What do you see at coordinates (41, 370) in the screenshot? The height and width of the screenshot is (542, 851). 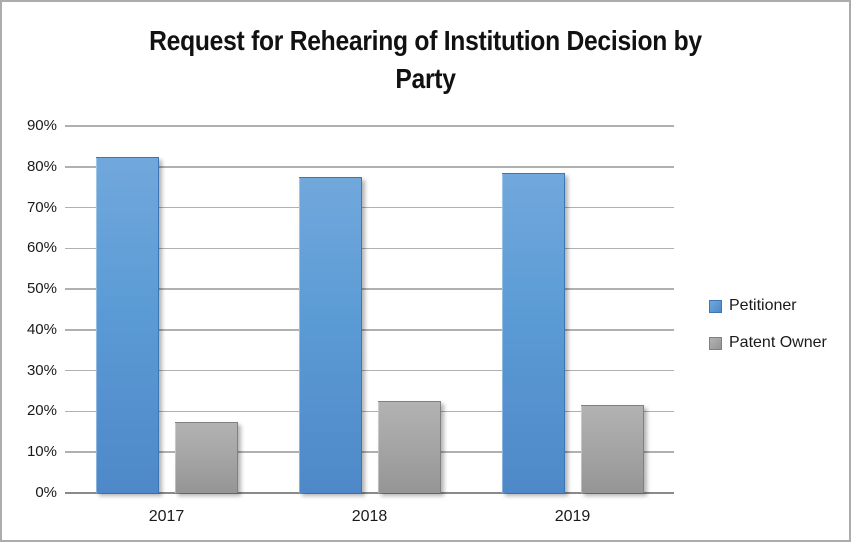 I see `y-tick-label: 30%` at bounding box center [41, 370].